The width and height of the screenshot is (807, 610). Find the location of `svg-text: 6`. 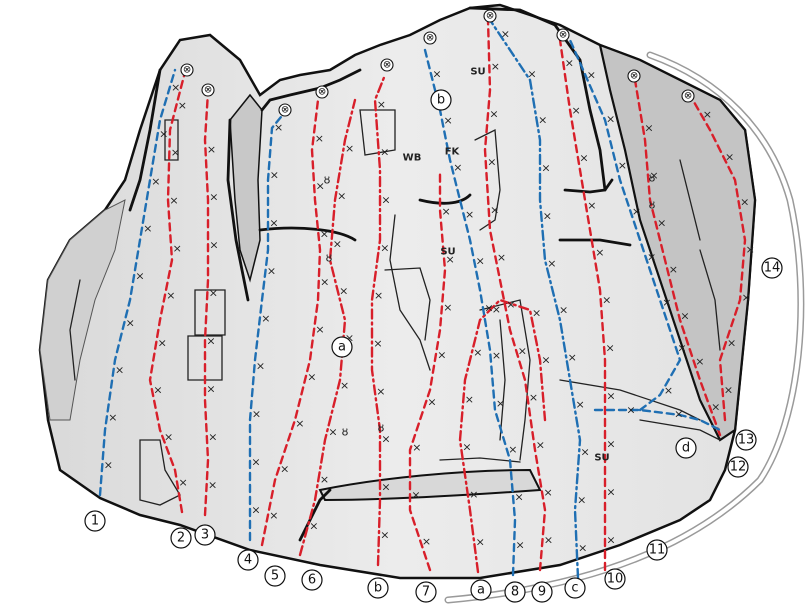

svg-text: 6 is located at coordinates (312, 580).